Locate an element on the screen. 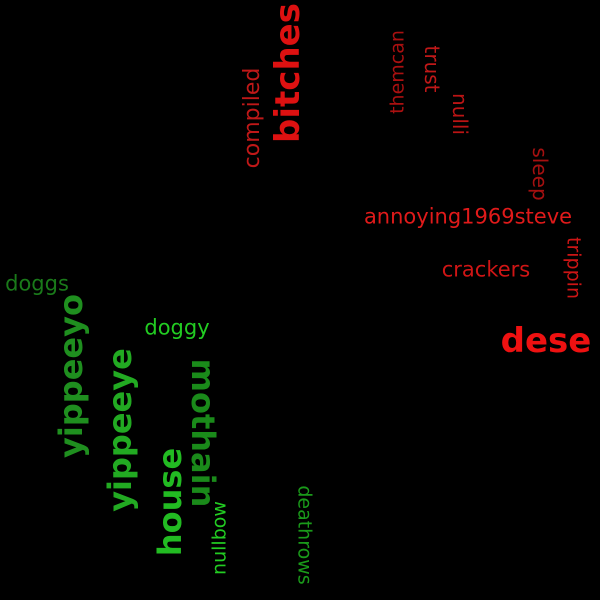 The height and width of the screenshot is (600, 600). word-yippeeyo: yippeeyo is located at coordinates (71, 376).